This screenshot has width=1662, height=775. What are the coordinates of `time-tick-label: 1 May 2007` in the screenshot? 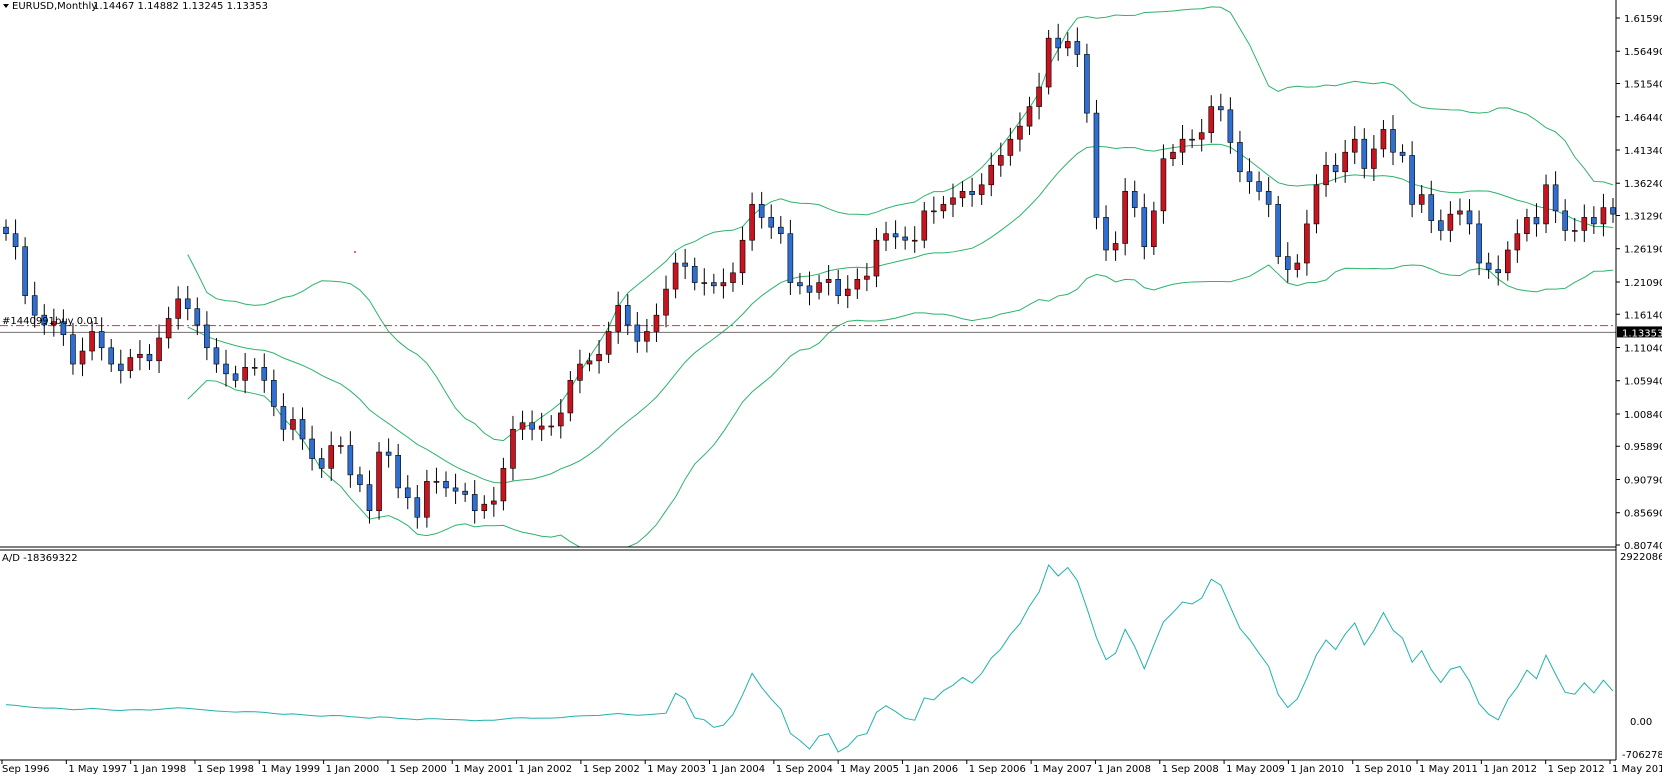 It's located at (1062, 769).